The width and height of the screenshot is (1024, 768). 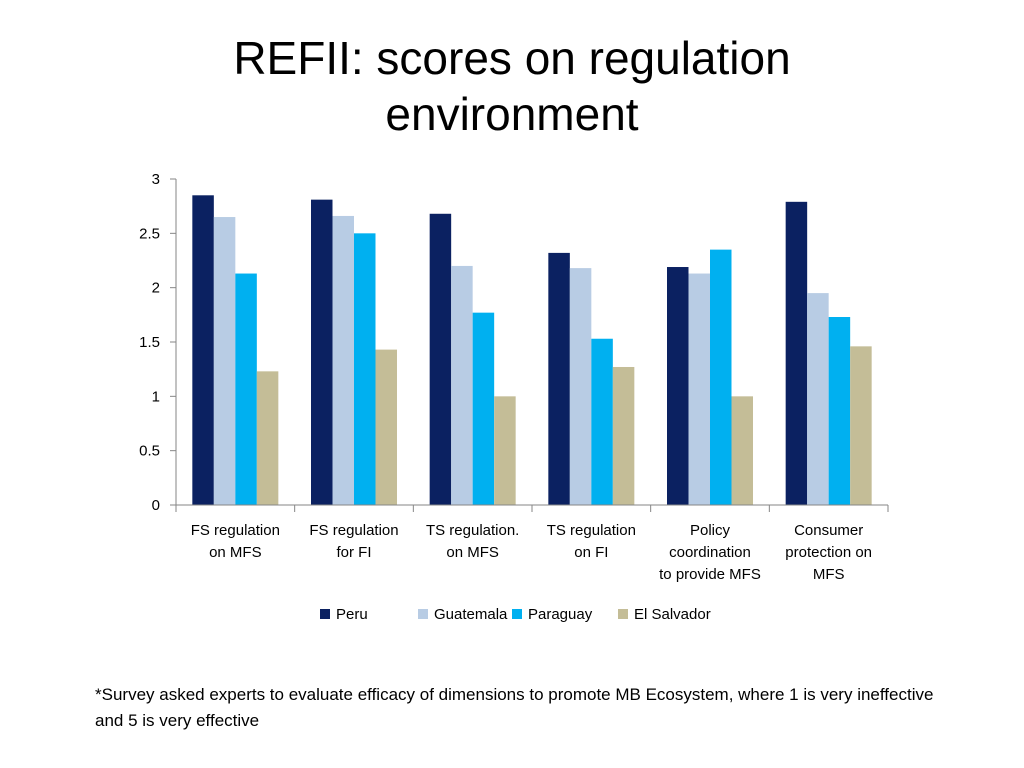 What do you see at coordinates (828, 530) in the screenshot?
I see `x-category-label: Consumer` at bounding box center [828, 530].